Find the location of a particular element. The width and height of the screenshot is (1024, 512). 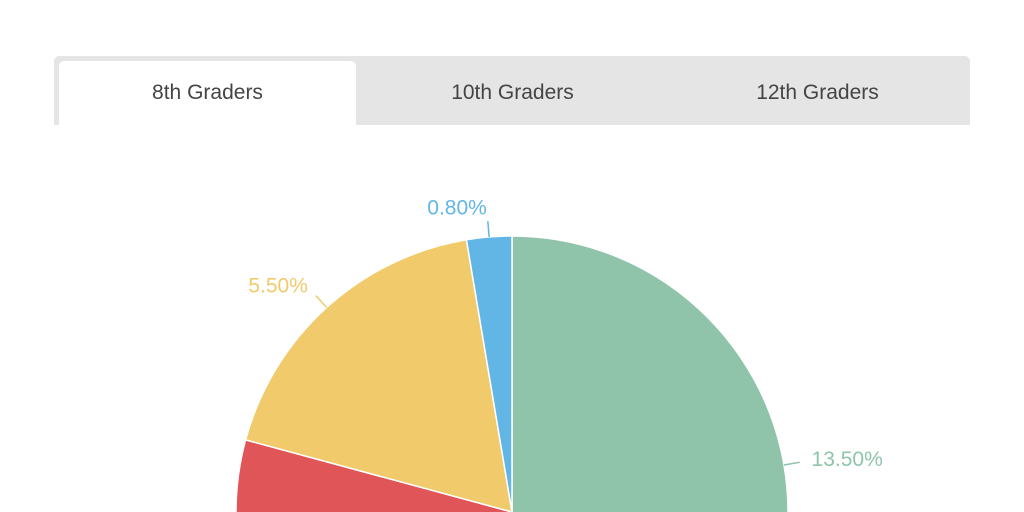

data-label: 13.50% is located at coordinates (847, 459).